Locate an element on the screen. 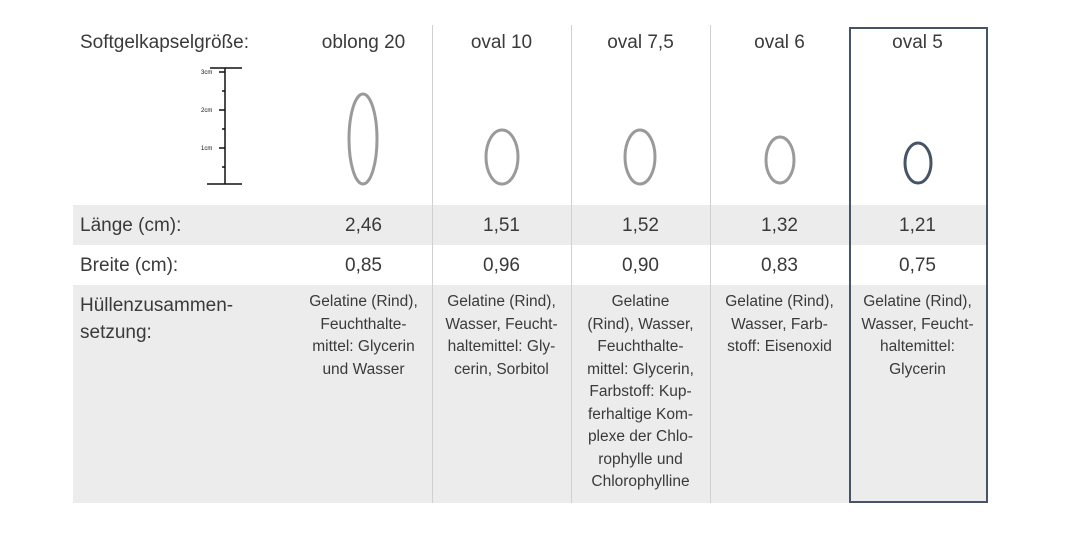 This screenshot has height=533, width=1067. column-header: oval 6 is located at coordinates (779, 42).